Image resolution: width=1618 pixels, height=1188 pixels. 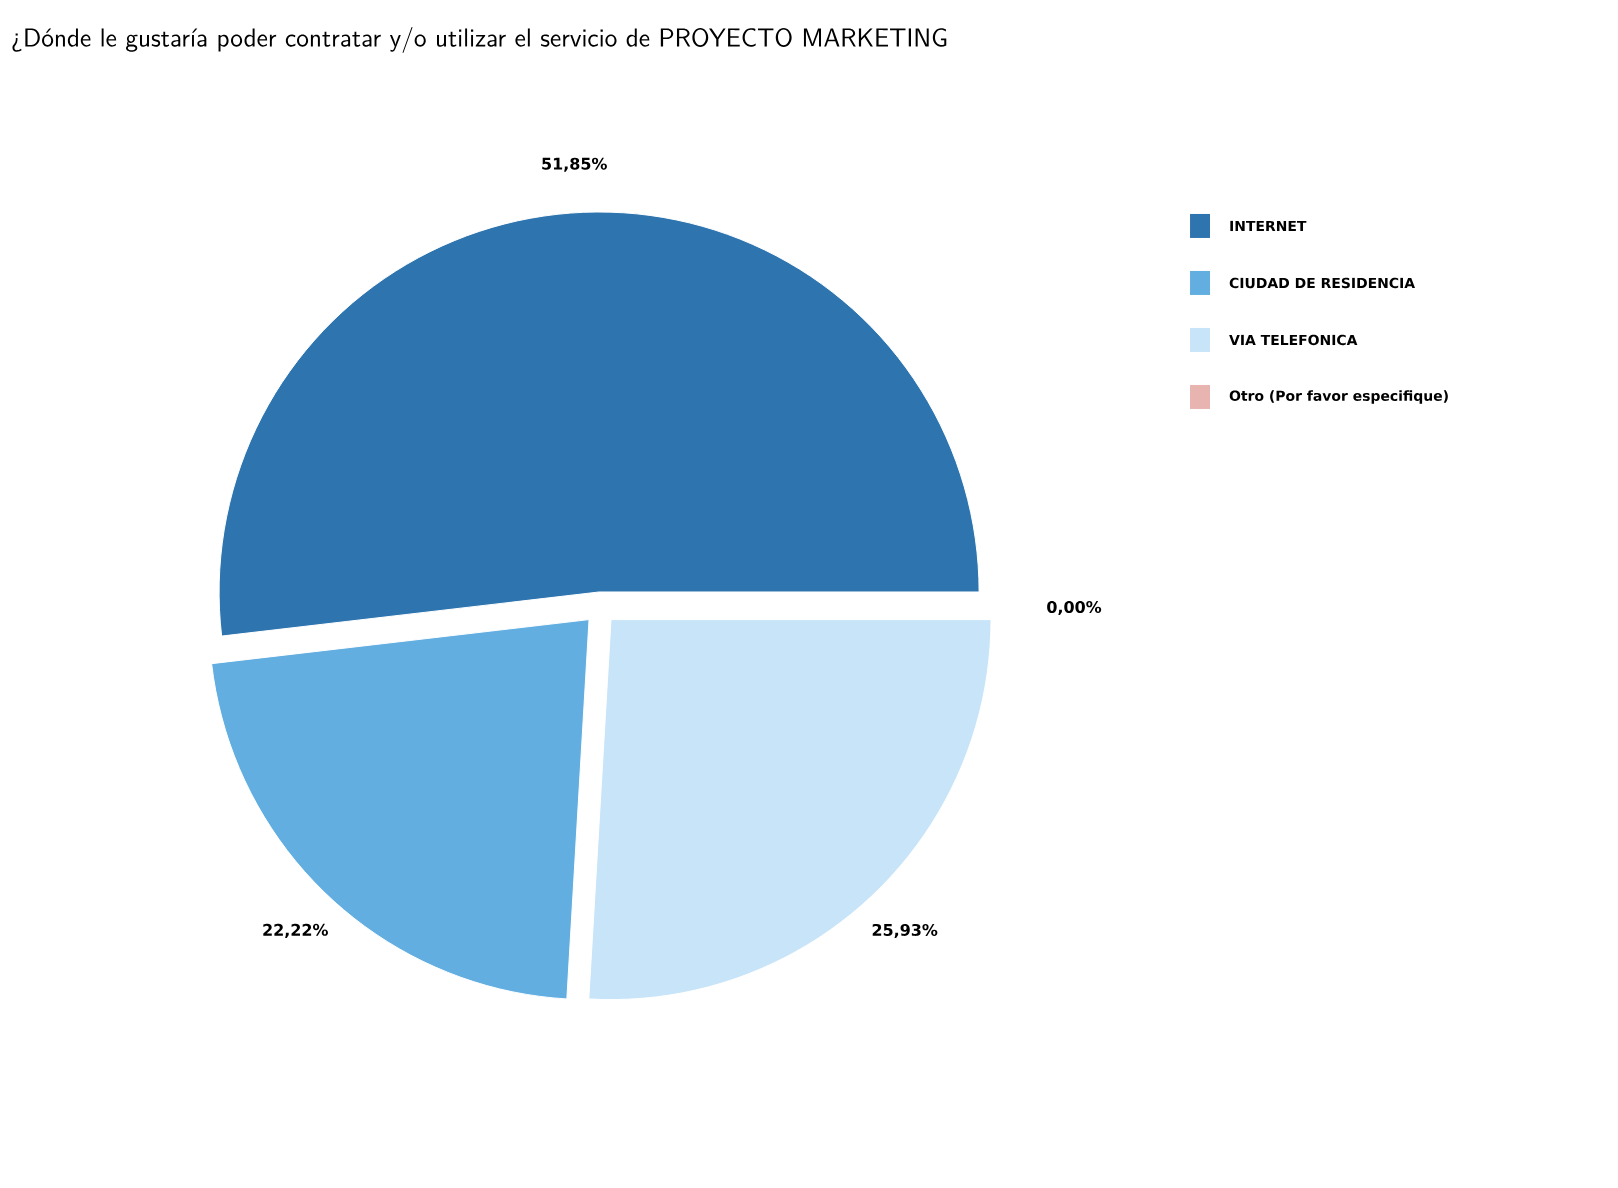 I want to click on chart-title: ¿Dónde le gustaría poder contratar y/o utilizar el servicio de PROYECTO MARKETING, so click(x=479, y=39).